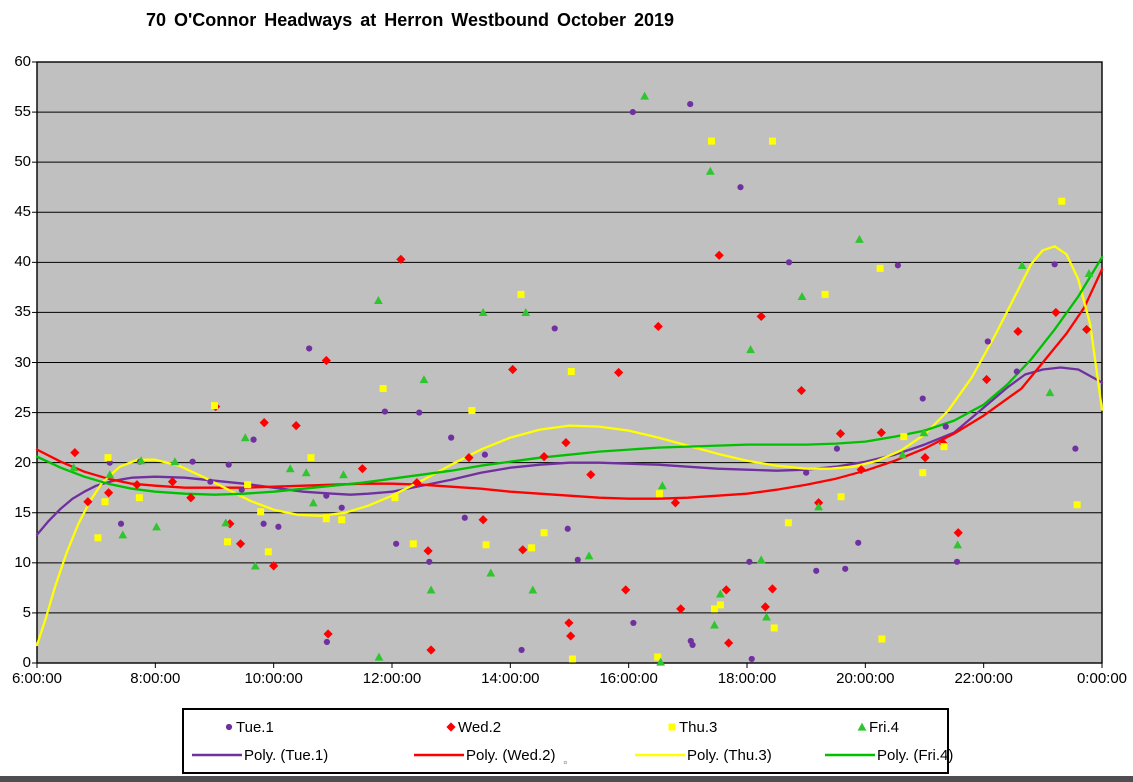 This screenshot has width=1133, height=782. I want to click on y-axis-tick-label: 5, so click(26, 612).